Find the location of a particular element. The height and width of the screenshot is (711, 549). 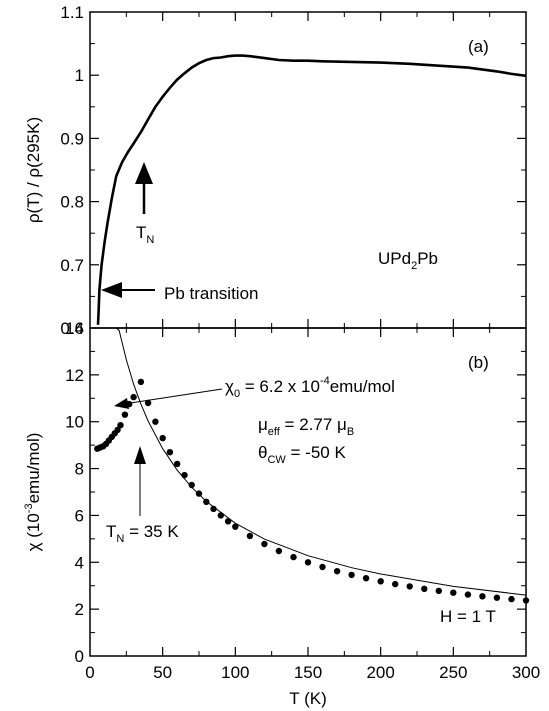

x-tick-label: 300 is located at coordinates (526, 672).